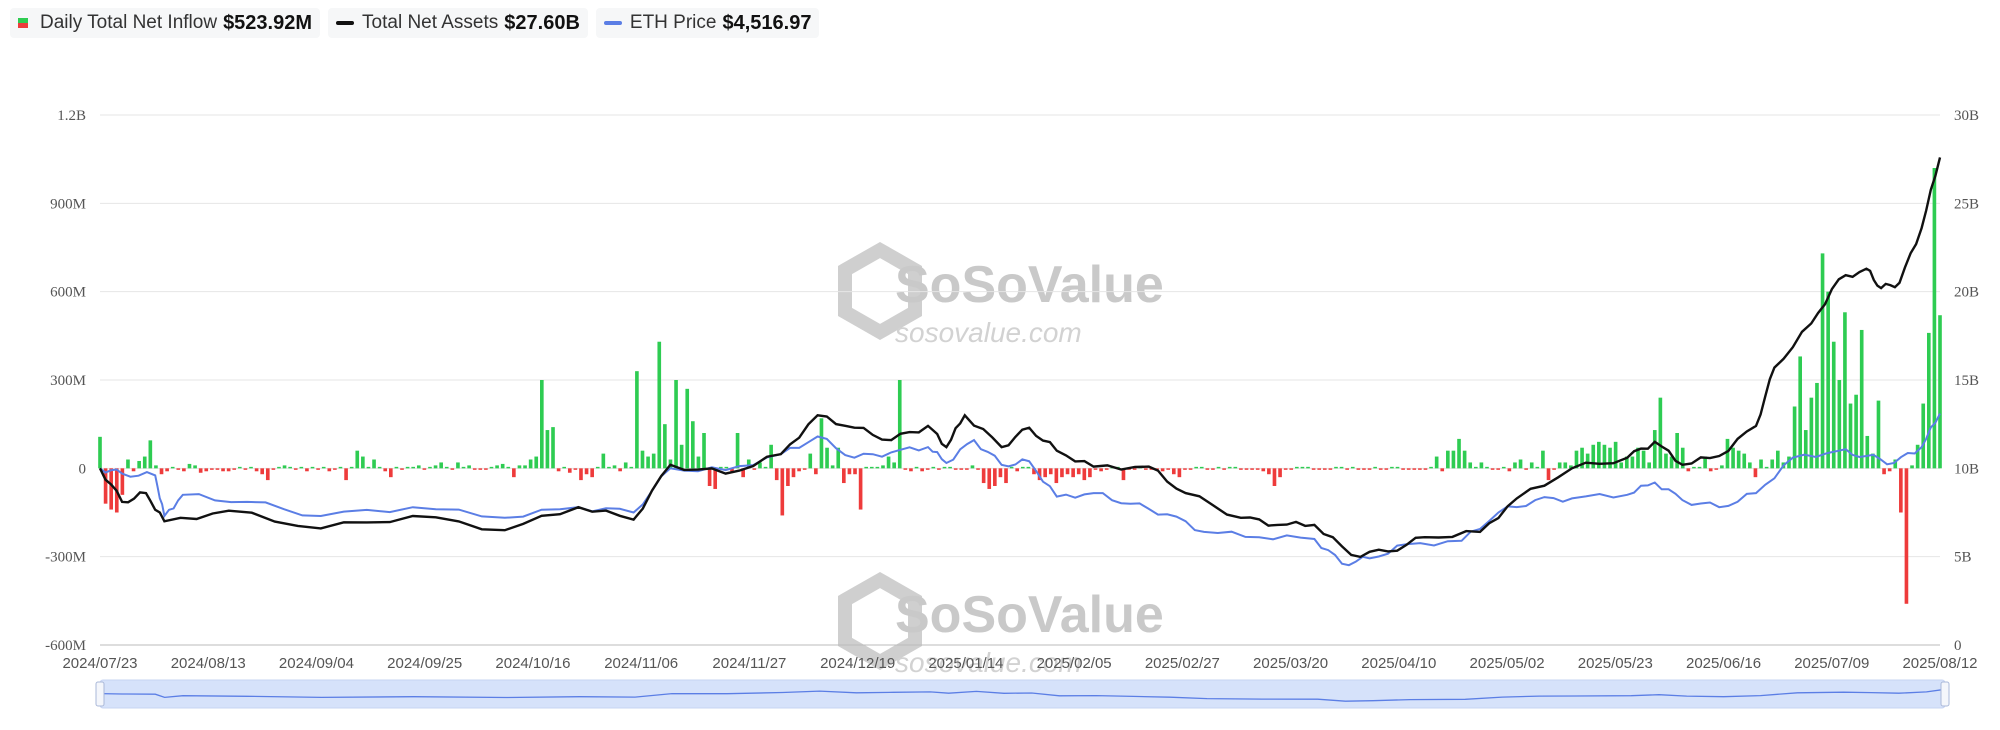 This screenshot has width=2000, height=730. Describe the element at coordinates (673, 22) in the screenshot. I see `legend-price-label: ETH Price` at that location.